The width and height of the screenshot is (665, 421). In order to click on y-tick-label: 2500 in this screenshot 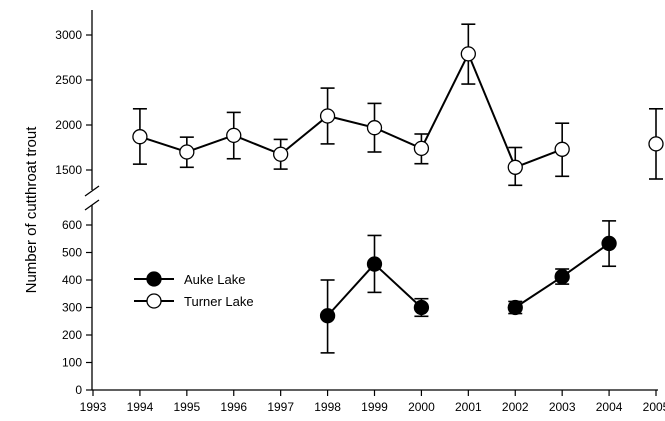, I will do `click(68, 80)`.